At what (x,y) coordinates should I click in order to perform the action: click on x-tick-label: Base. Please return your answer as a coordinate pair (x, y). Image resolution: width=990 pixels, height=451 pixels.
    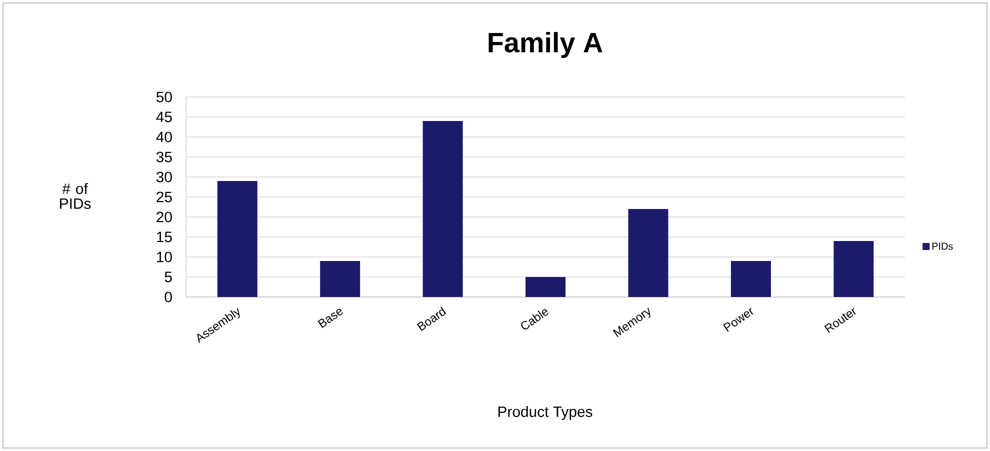
    Looking at the image, I should click on (330, 318).